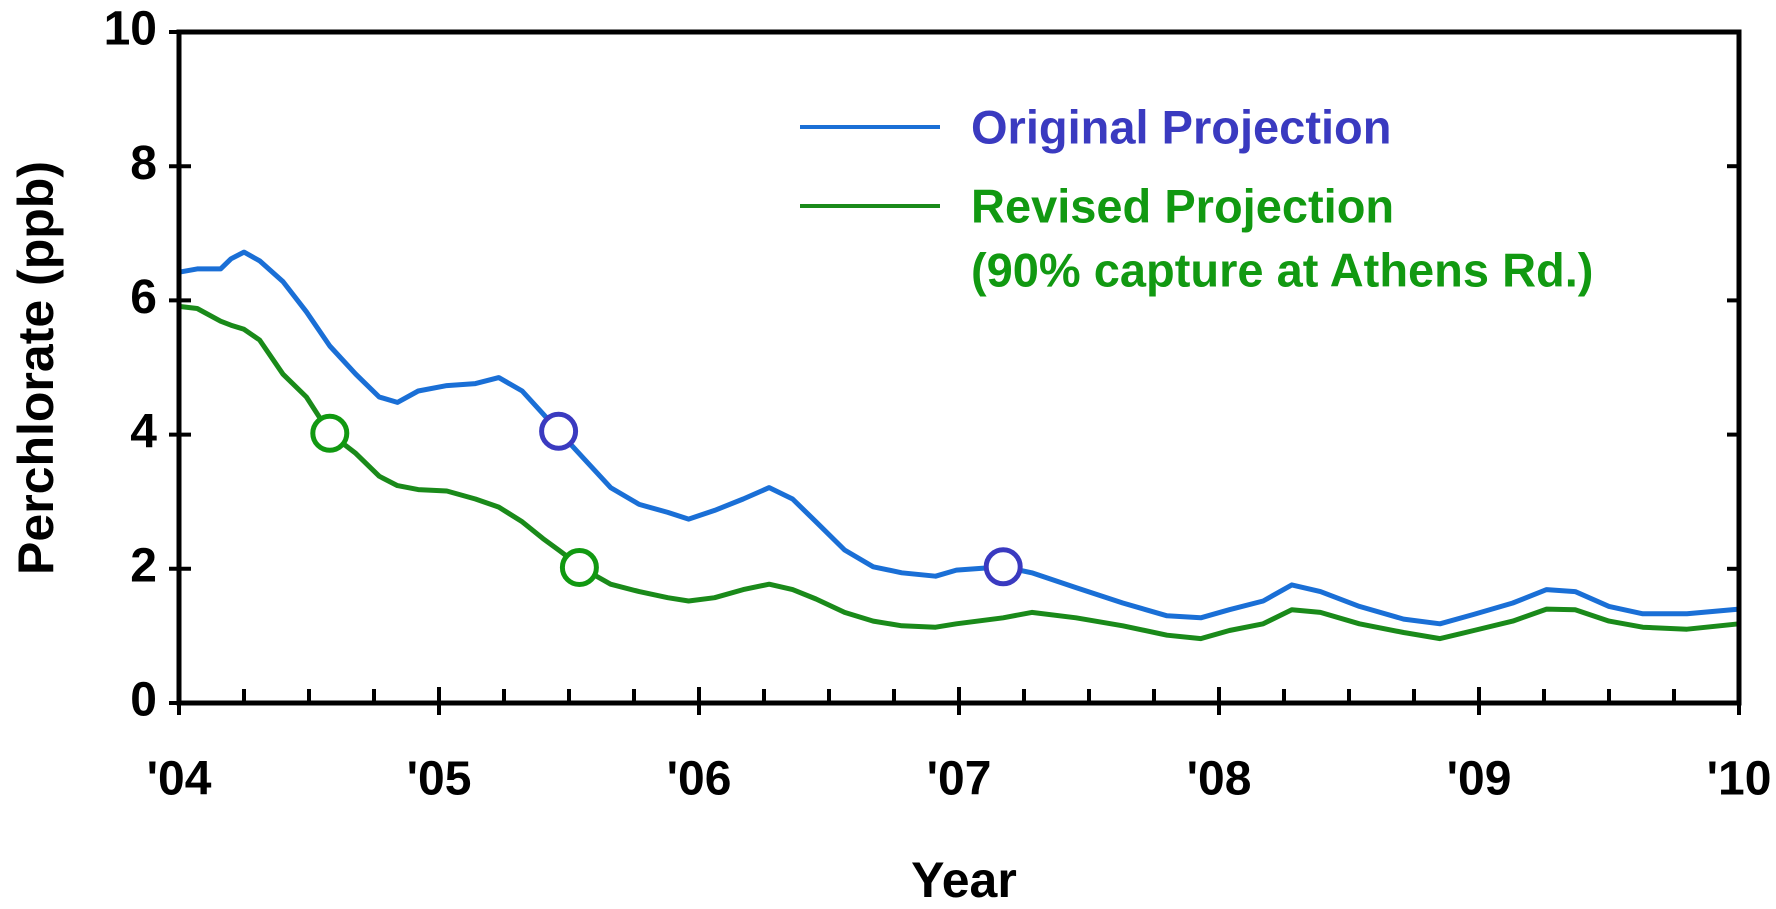  What do you see at coordinates (1479, 779) in the screenshot?
I see `x-tick-label: '09` at bounding box center [1479, 779].